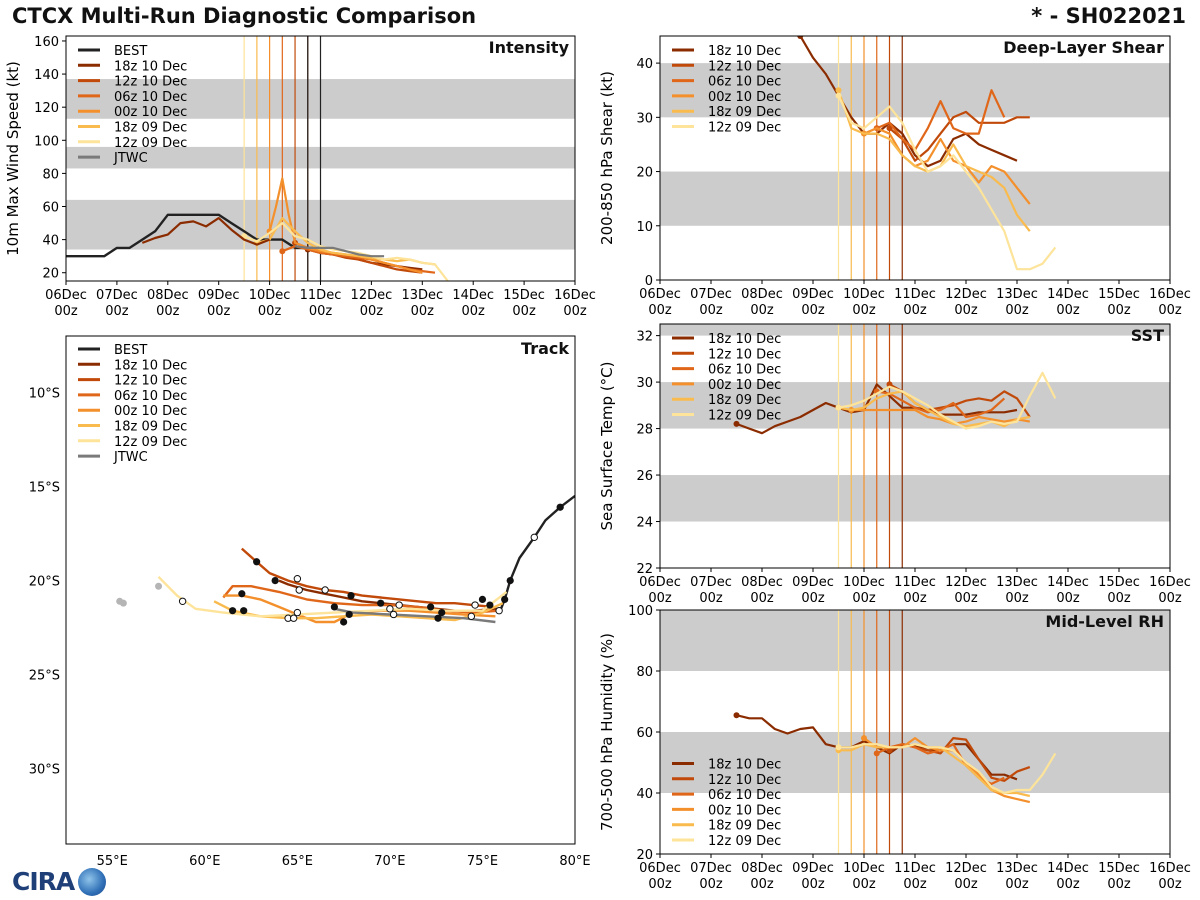  What do you see at coordinates (607, 732) in the screenshot?
I see `y-axis-label: 700-500 hPa Humidity (%)` at bounding box center [607, 732].